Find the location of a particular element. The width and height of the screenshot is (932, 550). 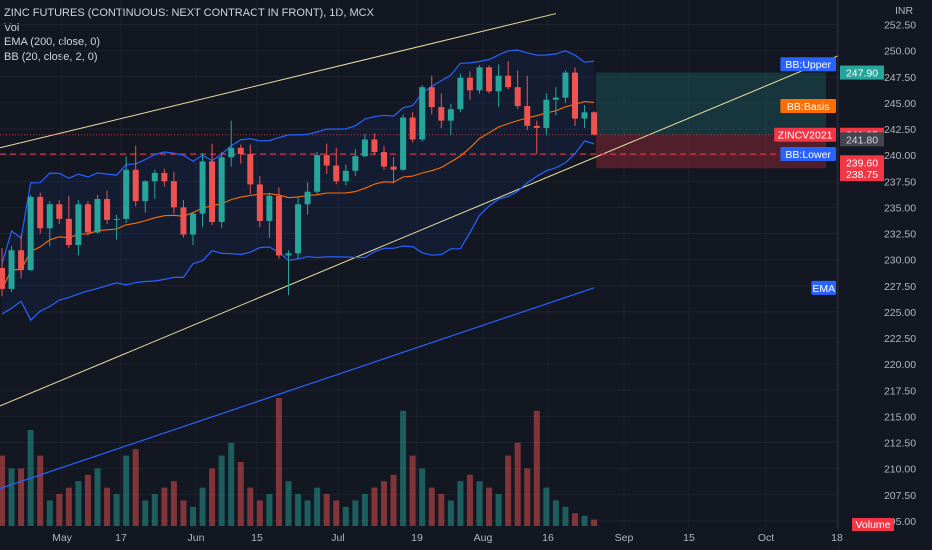

time-axis: May 17 Jun 15 Jul 19 Aug 16 Sep 15 Oct 18 is located at coordinates (421, 539).